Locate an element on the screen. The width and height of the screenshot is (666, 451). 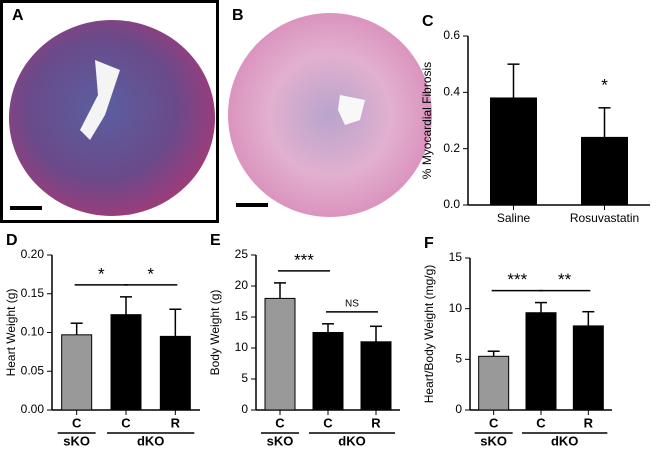
panel-label: B is located at coordinates (238, 15).